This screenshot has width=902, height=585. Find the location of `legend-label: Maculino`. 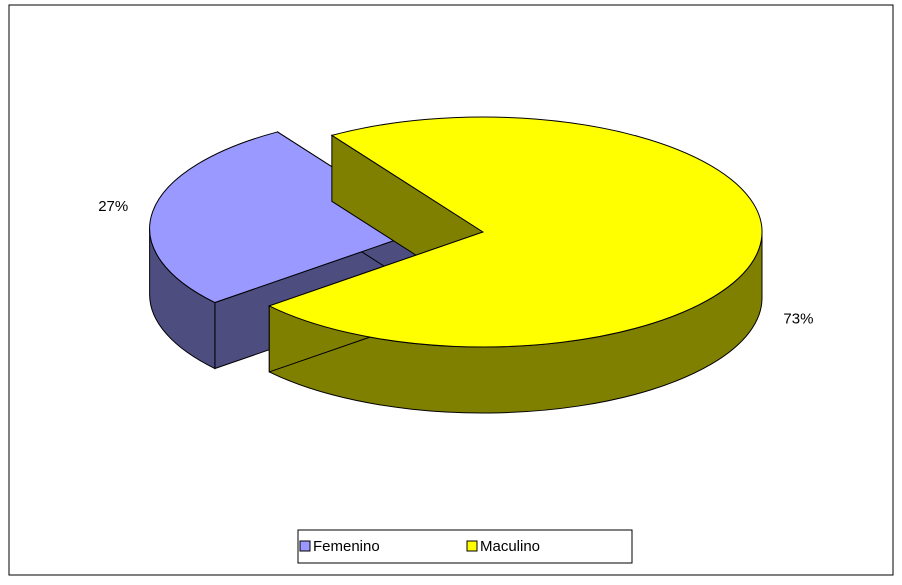

legend-label: Maculino is located at coordinates (510, 546).